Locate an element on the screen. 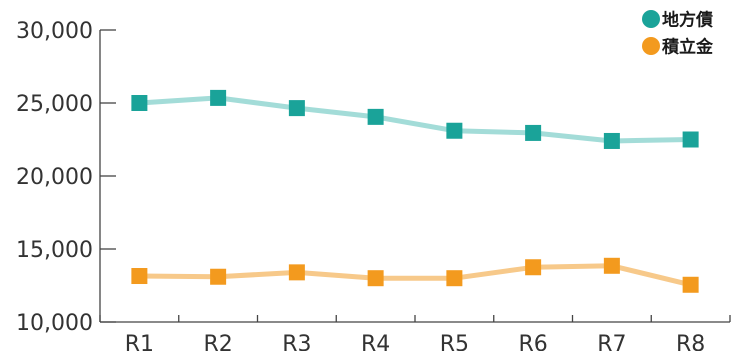  legend-label: 積立金 is located at coordinates (688, 47).